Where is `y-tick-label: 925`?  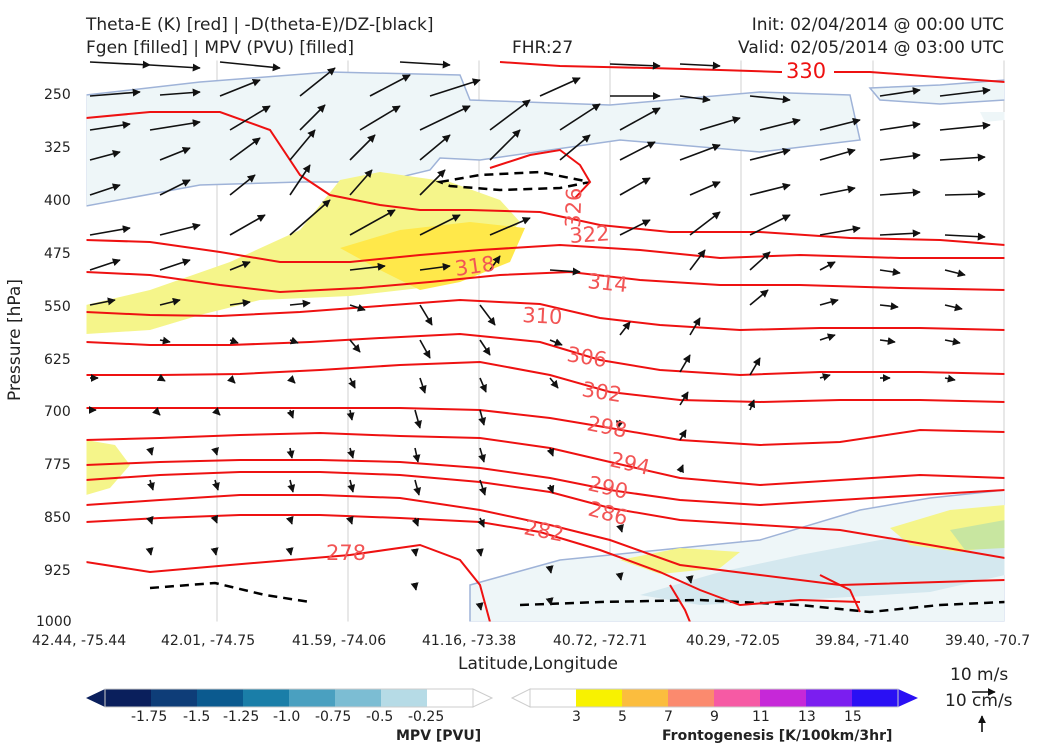 y-tick-label: 925 is located at coordinates (57, 571).